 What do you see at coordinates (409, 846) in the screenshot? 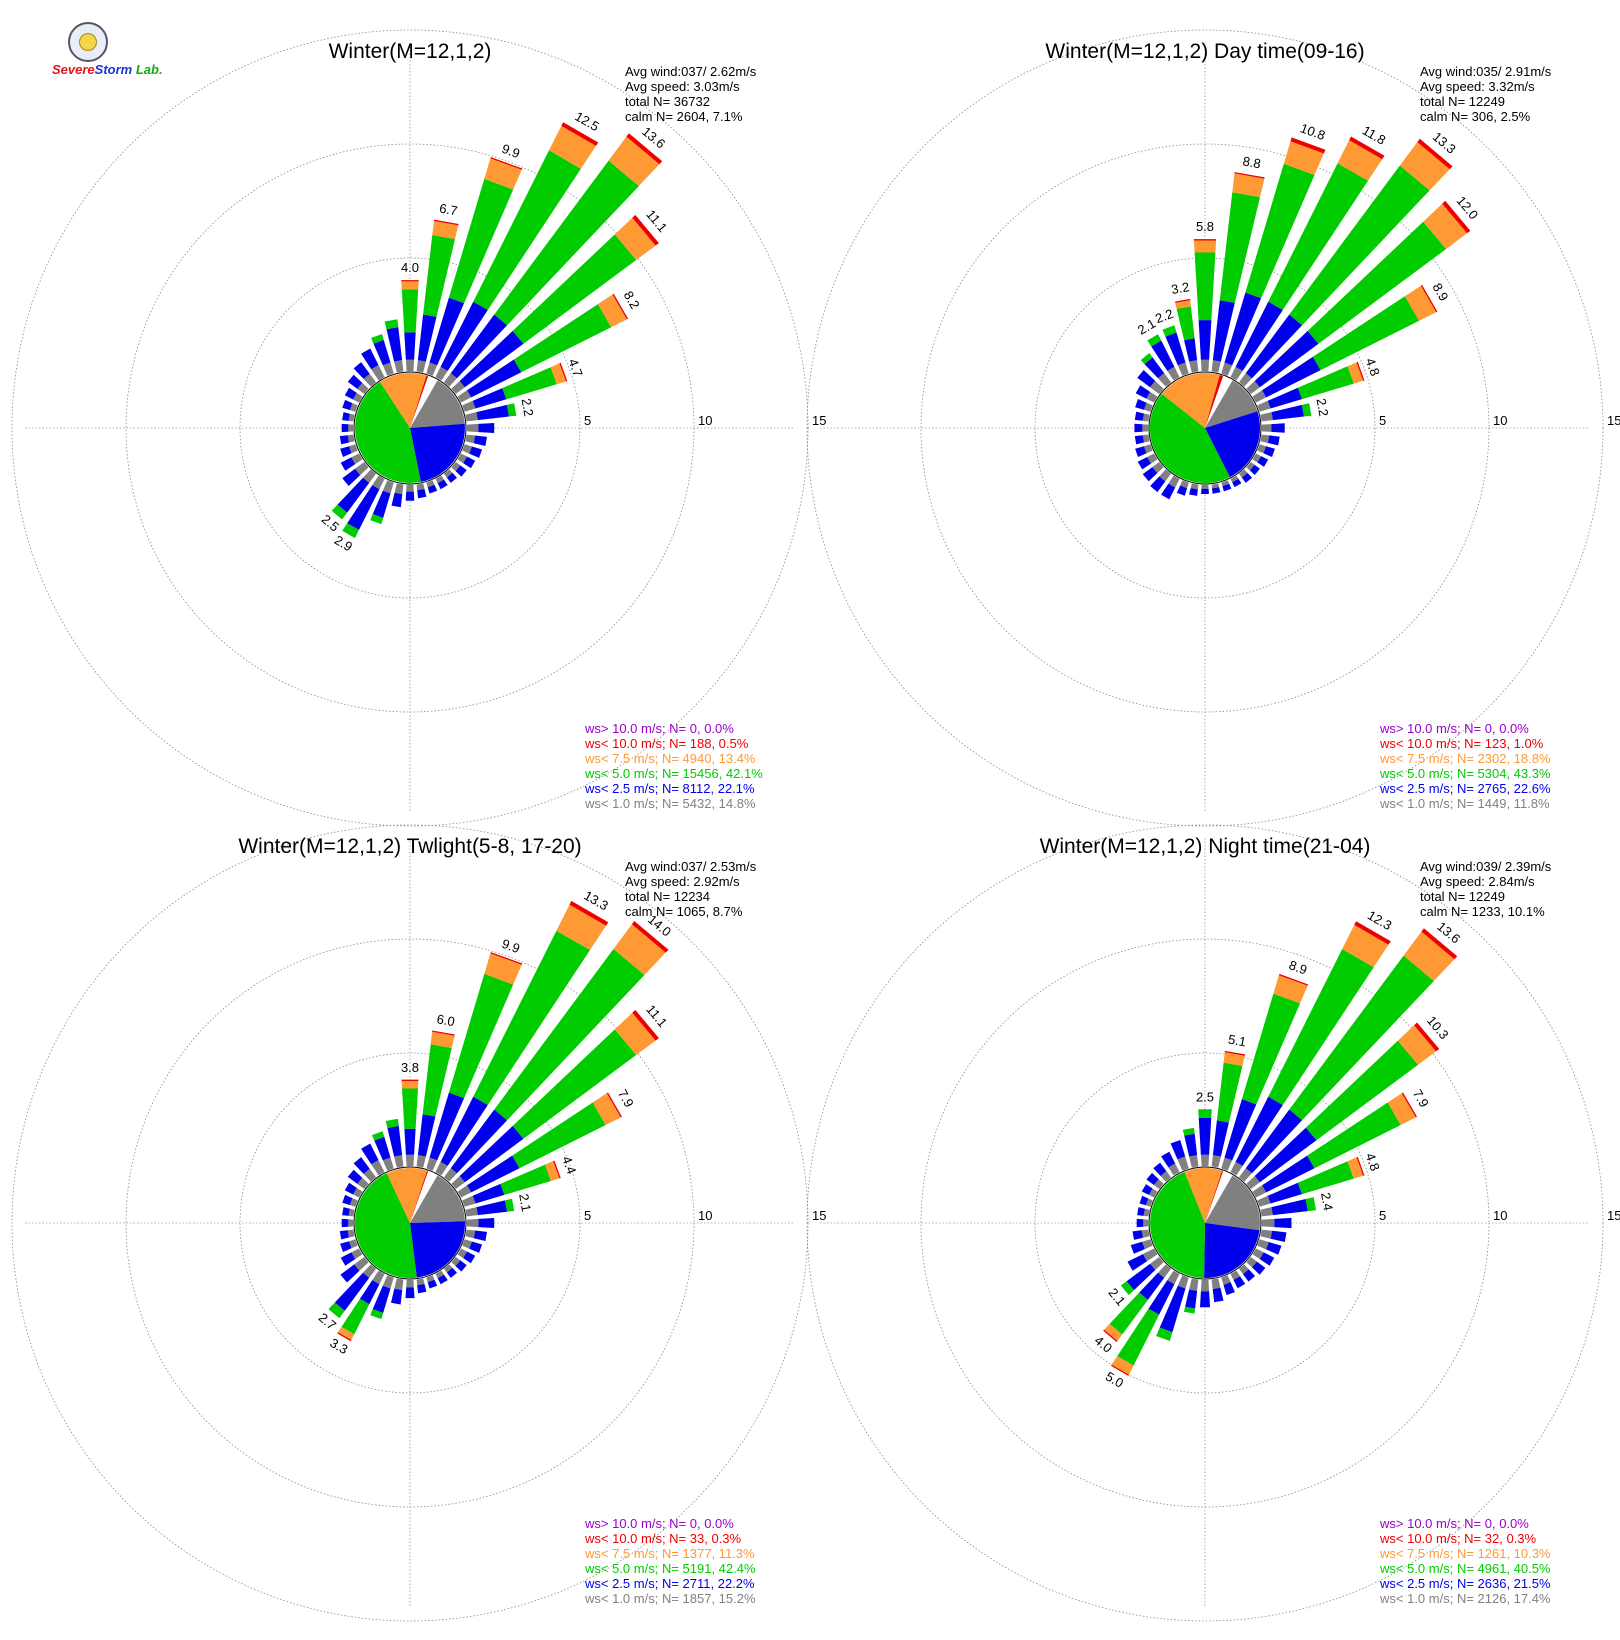
I see `chart-title: Winter(M=12,1,2) Twlight(5-8, 17-20)` at bounding box center [409, 846].